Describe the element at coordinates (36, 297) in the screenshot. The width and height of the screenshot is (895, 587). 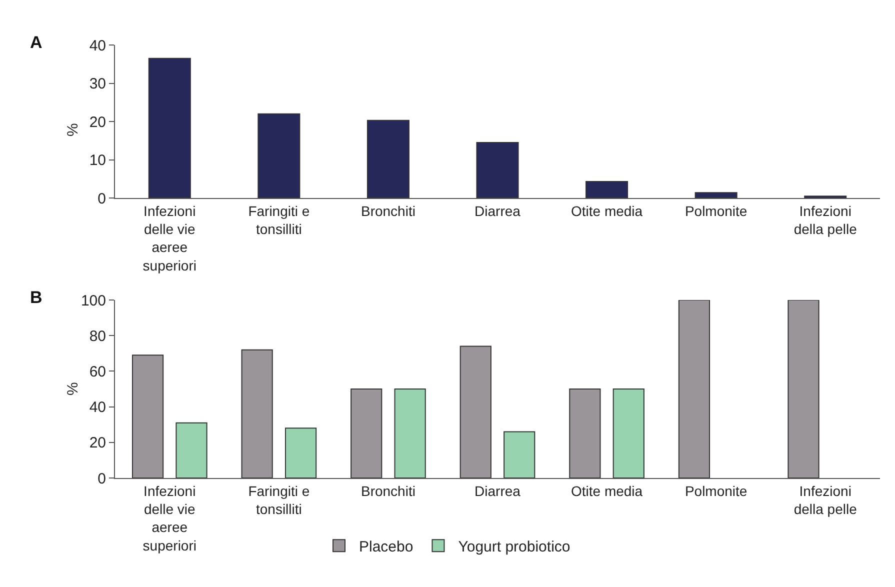
I see `chart-title: B` at that location.